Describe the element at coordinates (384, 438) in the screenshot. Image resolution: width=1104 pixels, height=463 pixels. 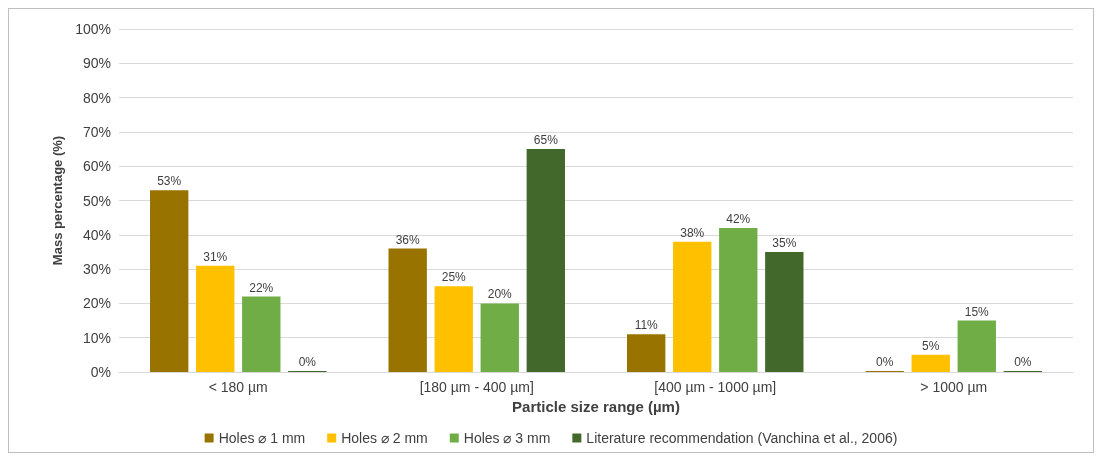
I see `legend-label: Holes ⌀ 2 mm` at that location.